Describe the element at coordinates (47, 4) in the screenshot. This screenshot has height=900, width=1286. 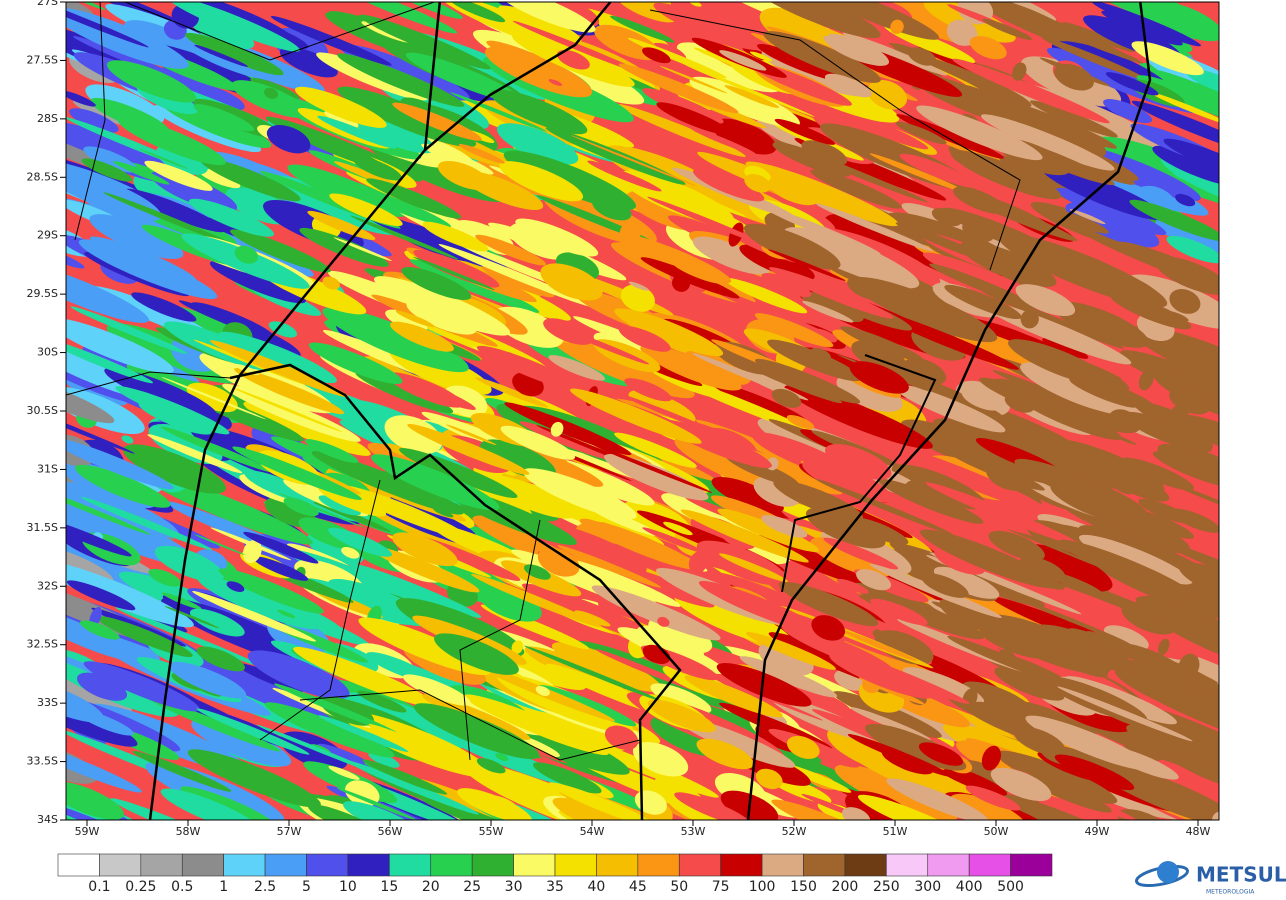
I see `lat-label: 27S` at that location.